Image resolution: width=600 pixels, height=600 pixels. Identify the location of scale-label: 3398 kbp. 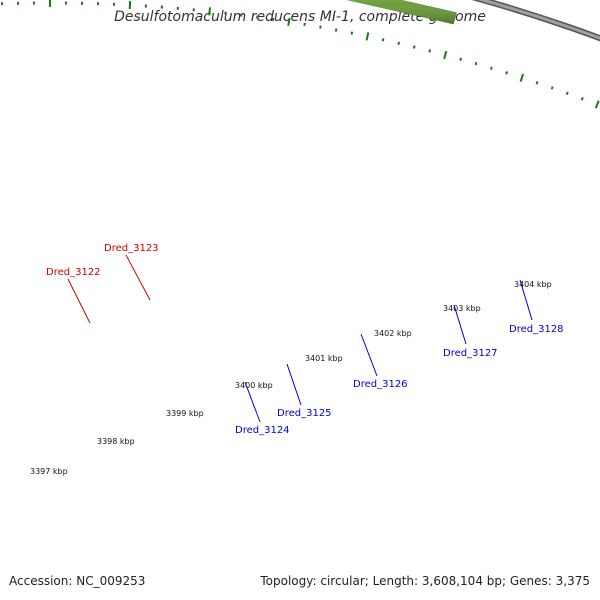
(116, 441).